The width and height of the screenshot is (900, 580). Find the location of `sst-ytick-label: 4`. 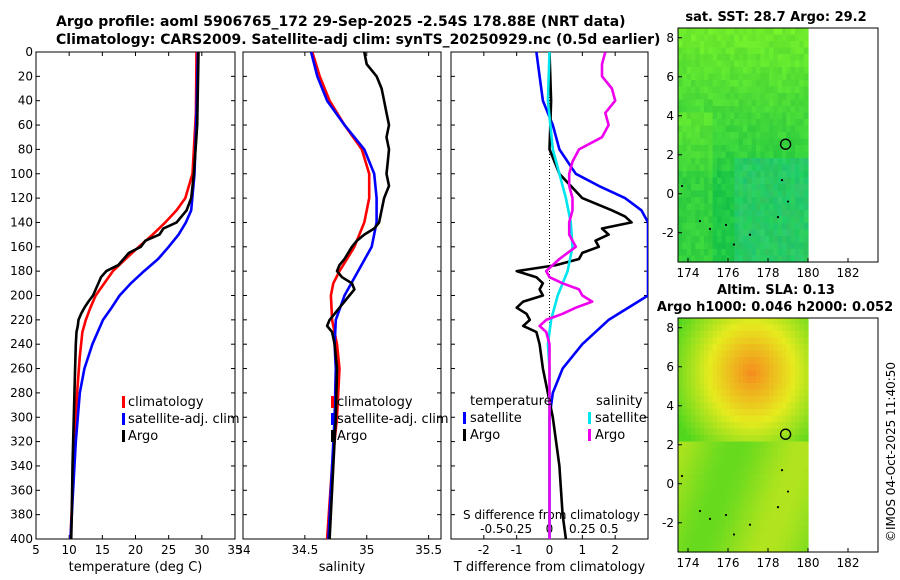

sst-ytick-label: 4 is located at coordinates (670, 116).